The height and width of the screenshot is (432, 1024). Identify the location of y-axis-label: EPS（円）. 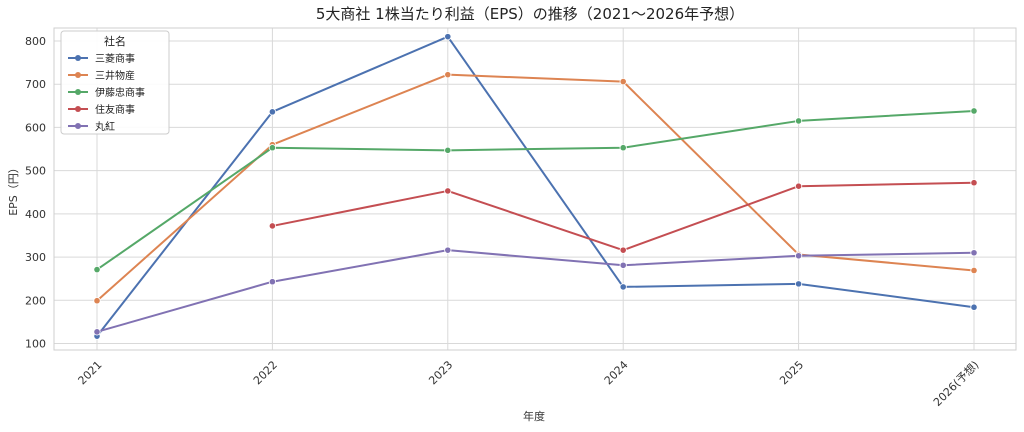
(13, 189).